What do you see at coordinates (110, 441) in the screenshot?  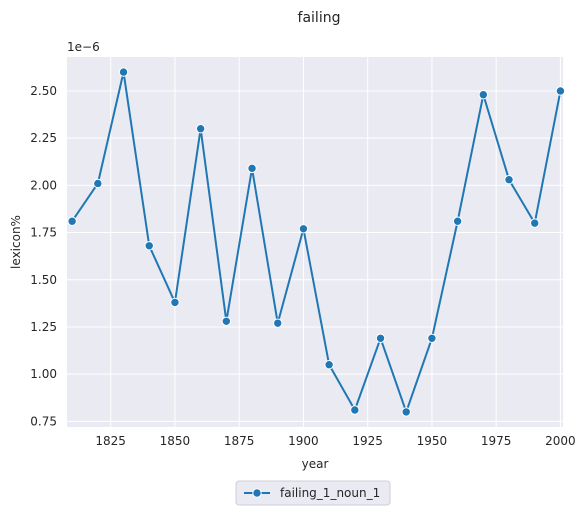 I see `x-tick-label: 1825` at bounding box center [110, 441].